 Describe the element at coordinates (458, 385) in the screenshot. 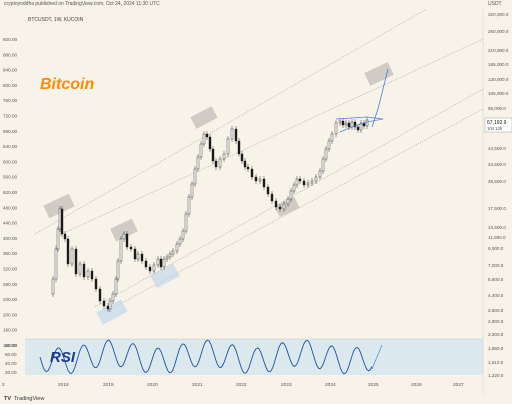

I see `time-axis-tick: 2027` at that location.